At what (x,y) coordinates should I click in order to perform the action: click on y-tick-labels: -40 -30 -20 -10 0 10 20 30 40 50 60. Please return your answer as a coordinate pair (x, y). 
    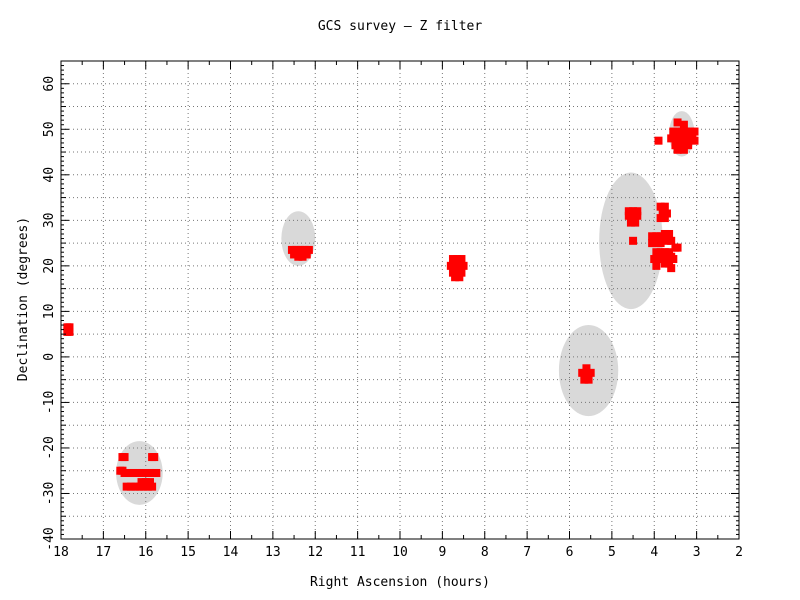
    Looking at the image, I should click on (49, 313).